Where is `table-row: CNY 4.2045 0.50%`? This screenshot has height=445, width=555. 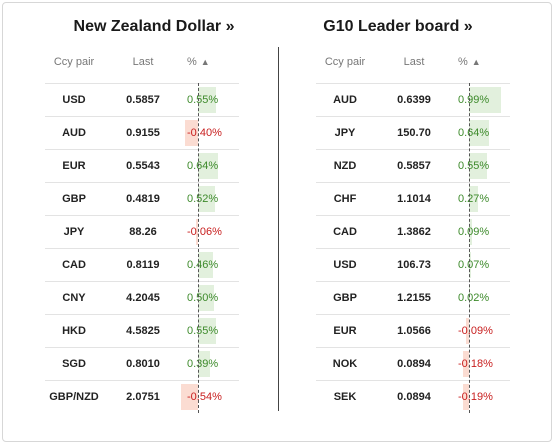
table-row: CNY 4.2045 0.50% is located at coordinates (142, 297).